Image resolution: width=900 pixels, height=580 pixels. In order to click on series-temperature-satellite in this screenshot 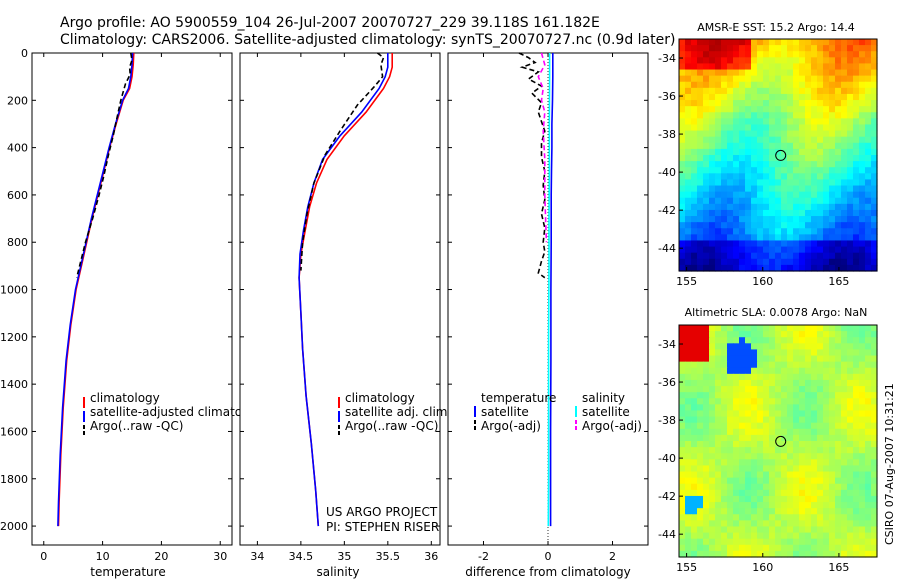, I will do `click(551, 290)`.